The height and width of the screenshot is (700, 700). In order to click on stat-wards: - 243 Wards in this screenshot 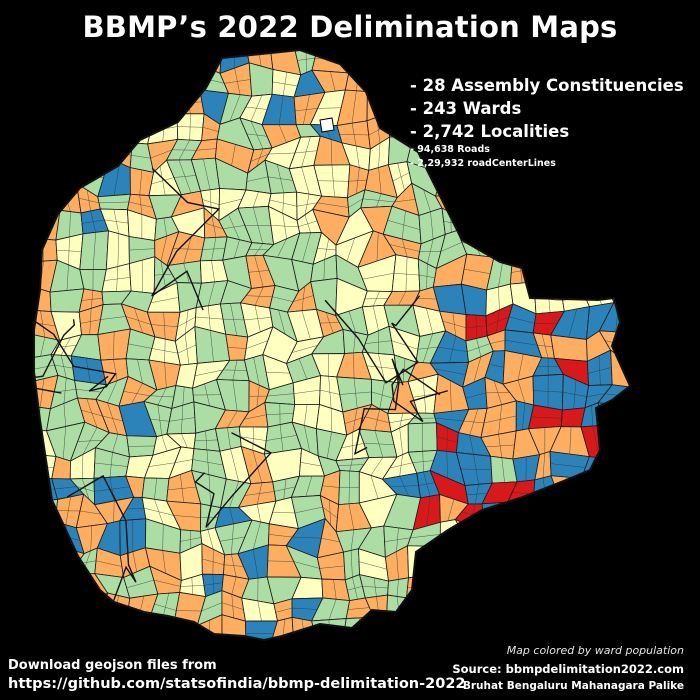, I will do `click(466, 108)`.